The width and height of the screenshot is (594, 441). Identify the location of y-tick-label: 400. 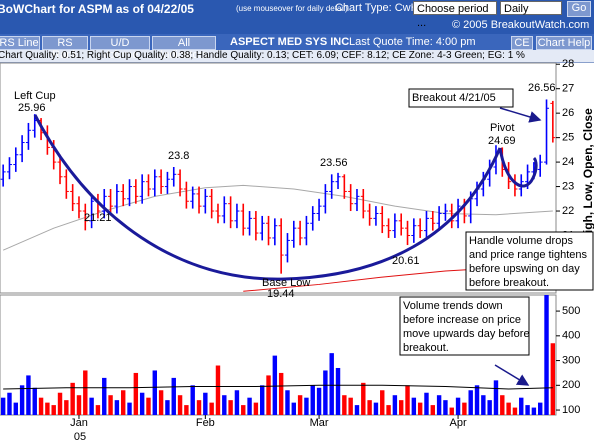
(571, 336).